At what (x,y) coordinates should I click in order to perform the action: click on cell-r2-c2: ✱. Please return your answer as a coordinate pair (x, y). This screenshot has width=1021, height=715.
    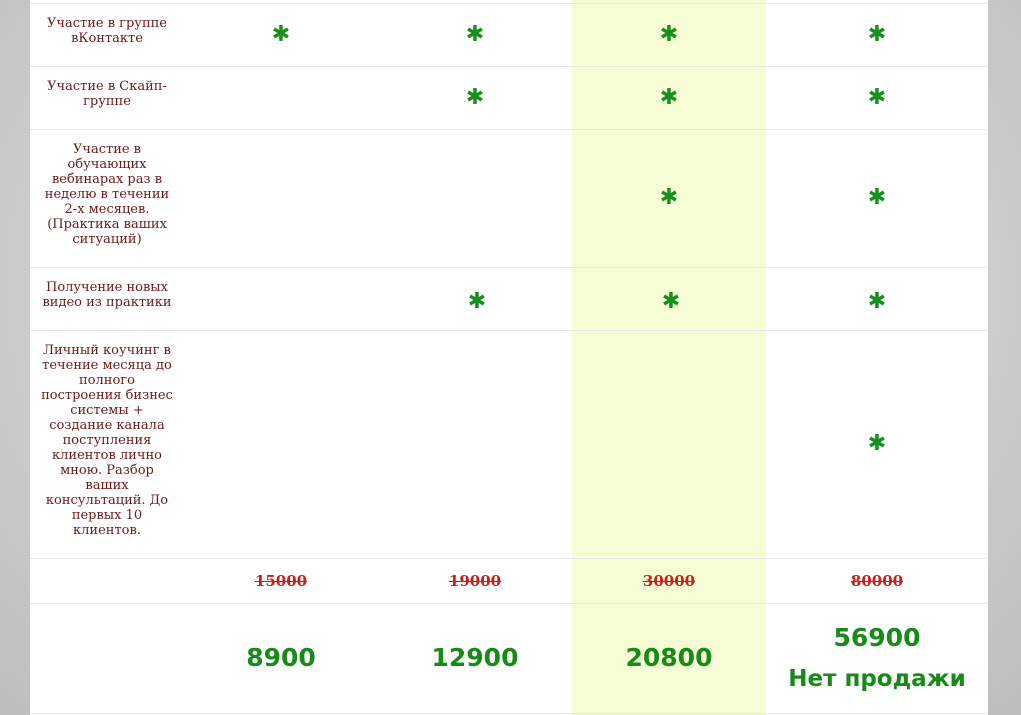
    Looking at the image, I should click on (475, 97).